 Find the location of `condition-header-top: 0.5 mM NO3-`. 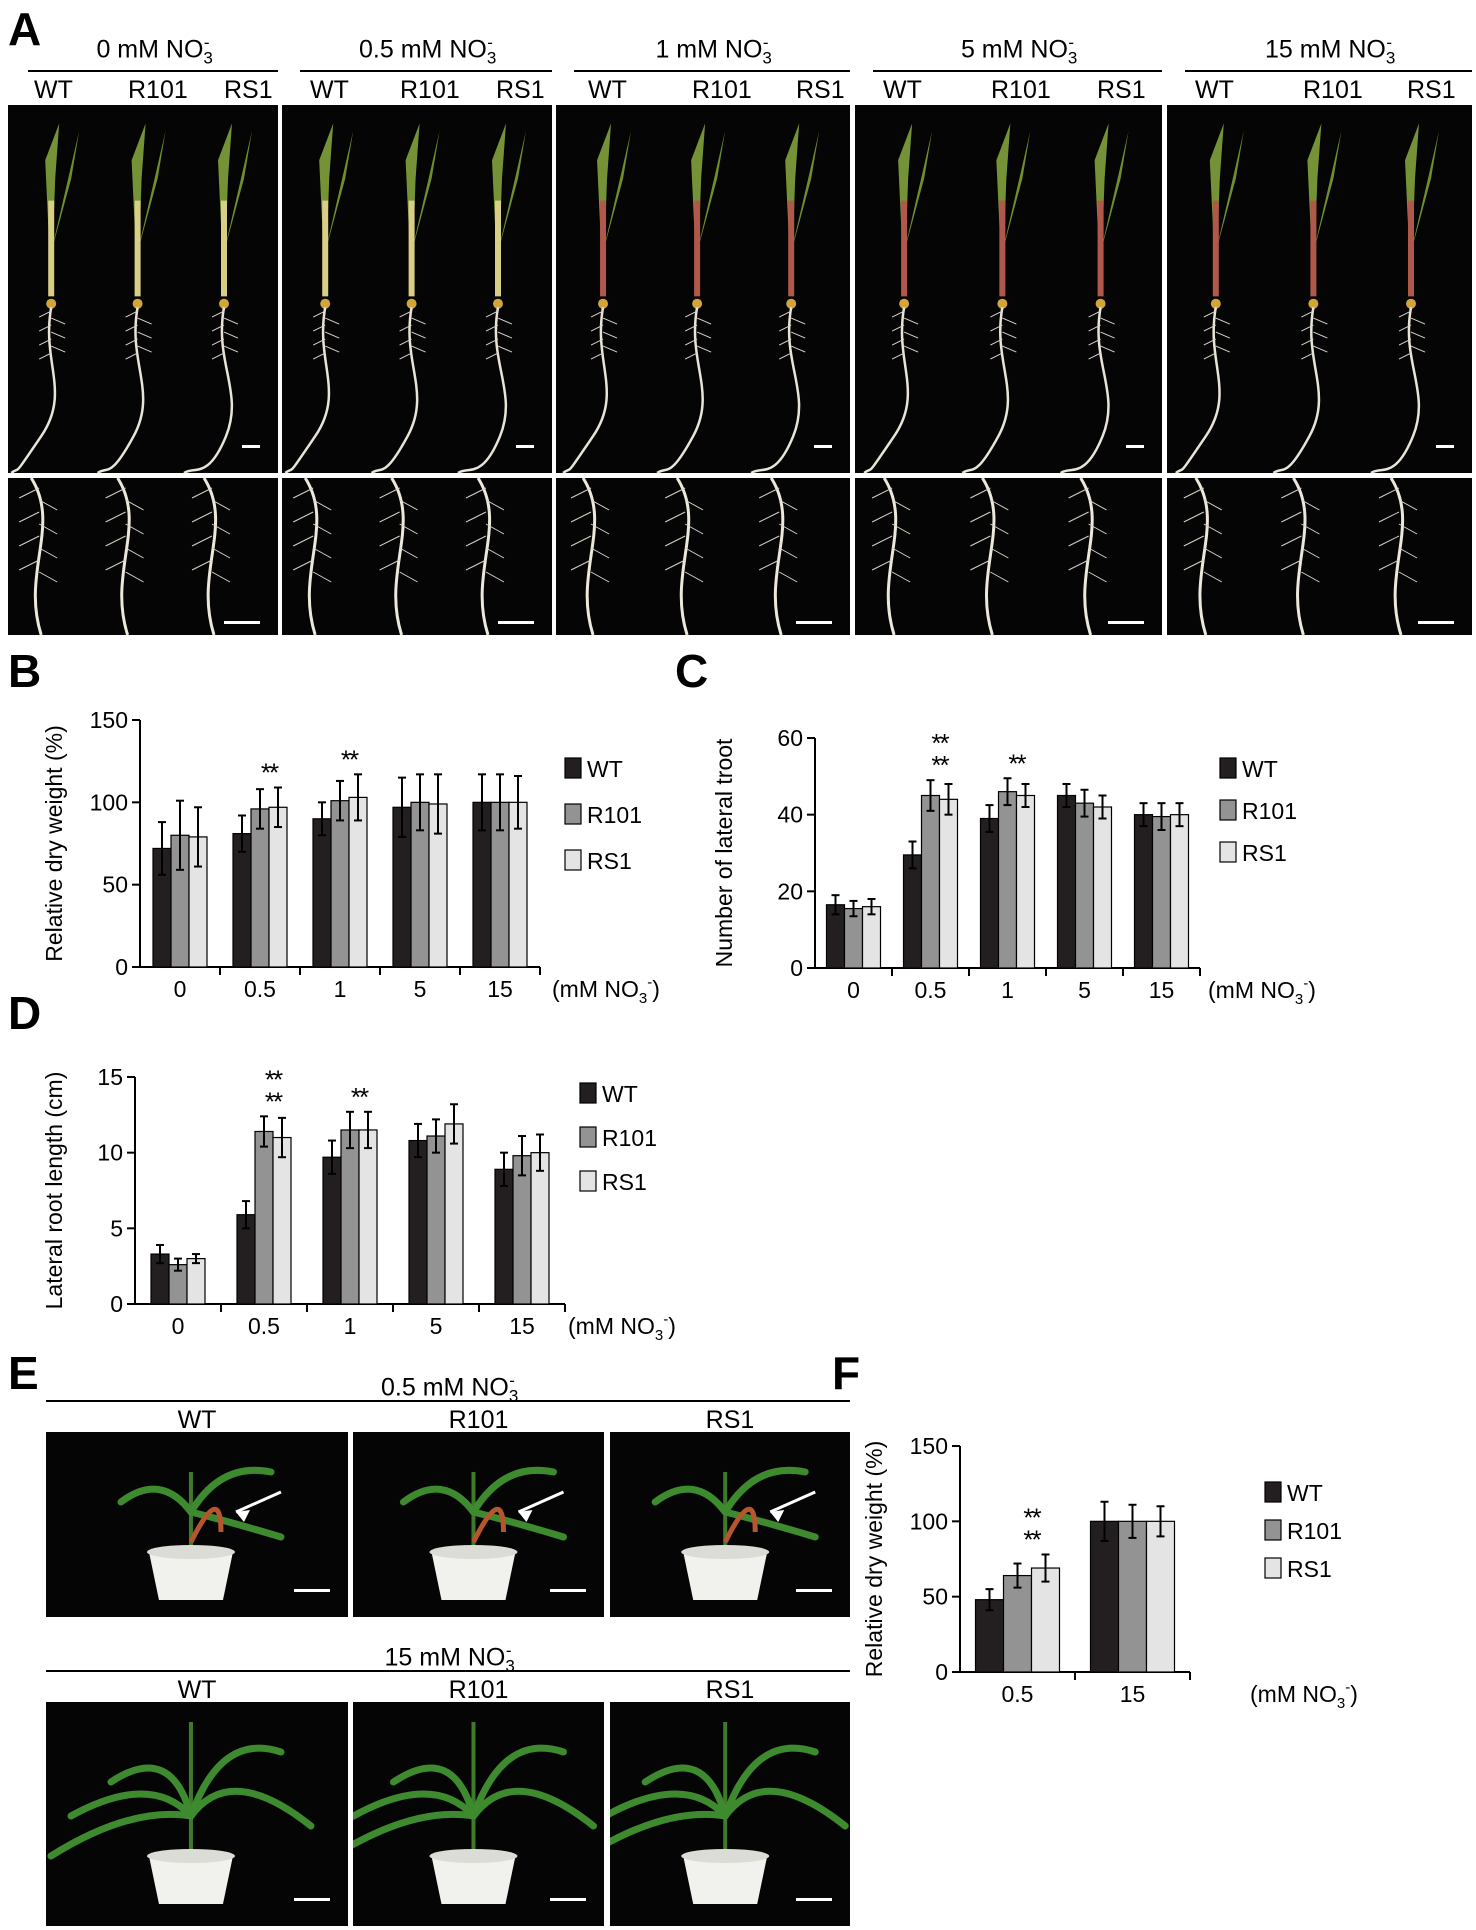

condition-header-top: 0.5 mM NO3- is located at coordinates (450, 1388).